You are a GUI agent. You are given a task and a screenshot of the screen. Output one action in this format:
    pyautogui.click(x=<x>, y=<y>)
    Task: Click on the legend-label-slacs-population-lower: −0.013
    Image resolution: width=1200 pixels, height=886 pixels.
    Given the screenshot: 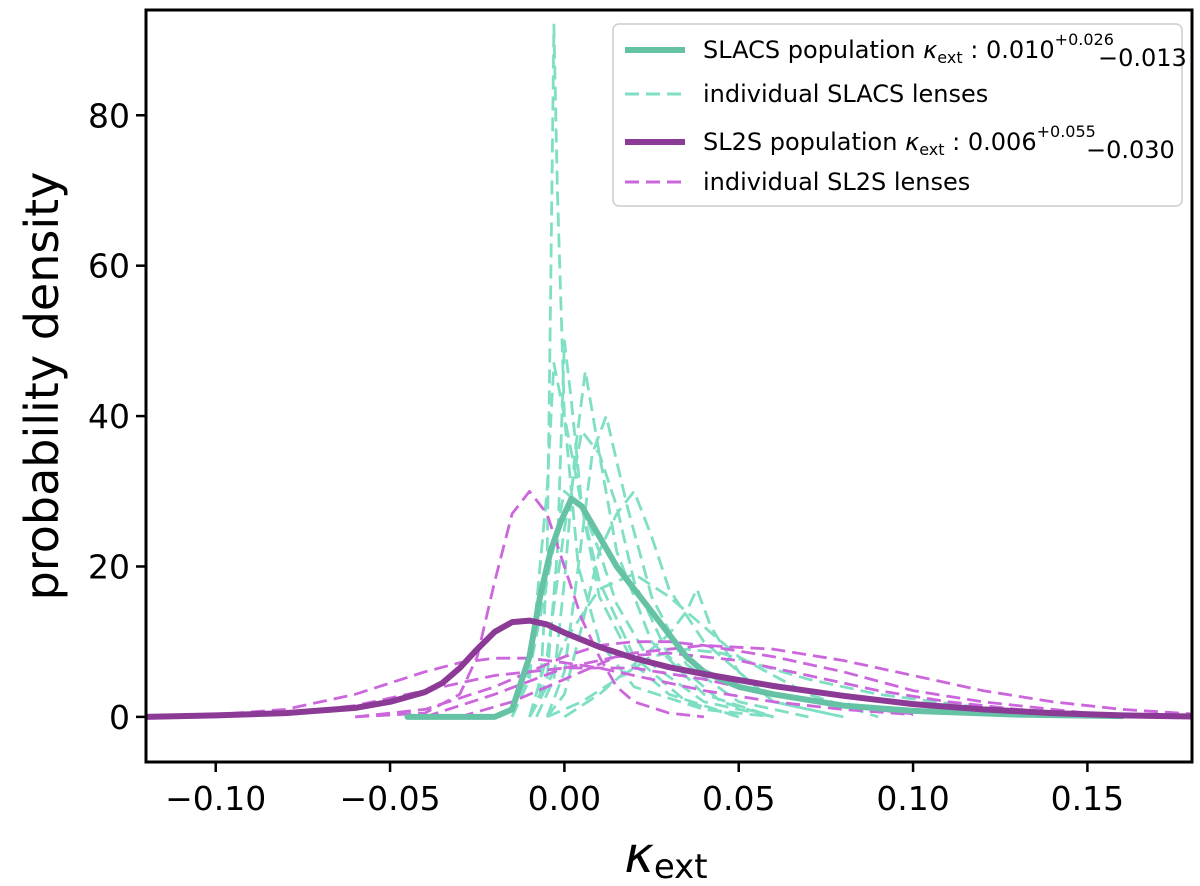 What is the action you would take?
    pyautogui.click(x=1142, y=58)
    